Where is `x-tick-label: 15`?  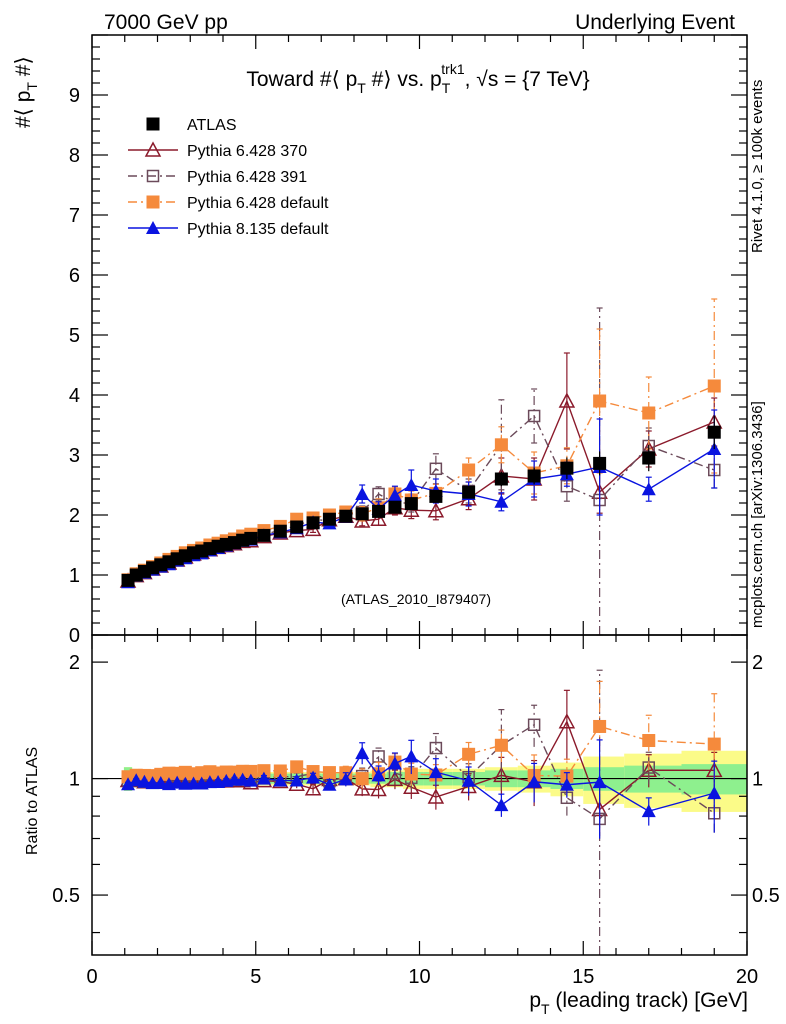 x-tick-label: 15 is located at coordinates (583, 977).